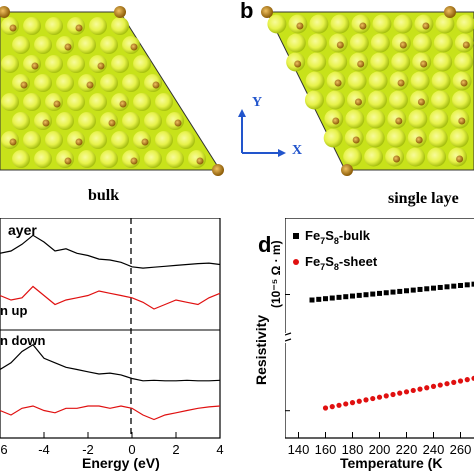 The height and width of the screenshot is (474, 474). What do you see at coordinates (296, 236) in the screenshot?
I see `legend-marker-square-icon` at bounding box center [296, 236].